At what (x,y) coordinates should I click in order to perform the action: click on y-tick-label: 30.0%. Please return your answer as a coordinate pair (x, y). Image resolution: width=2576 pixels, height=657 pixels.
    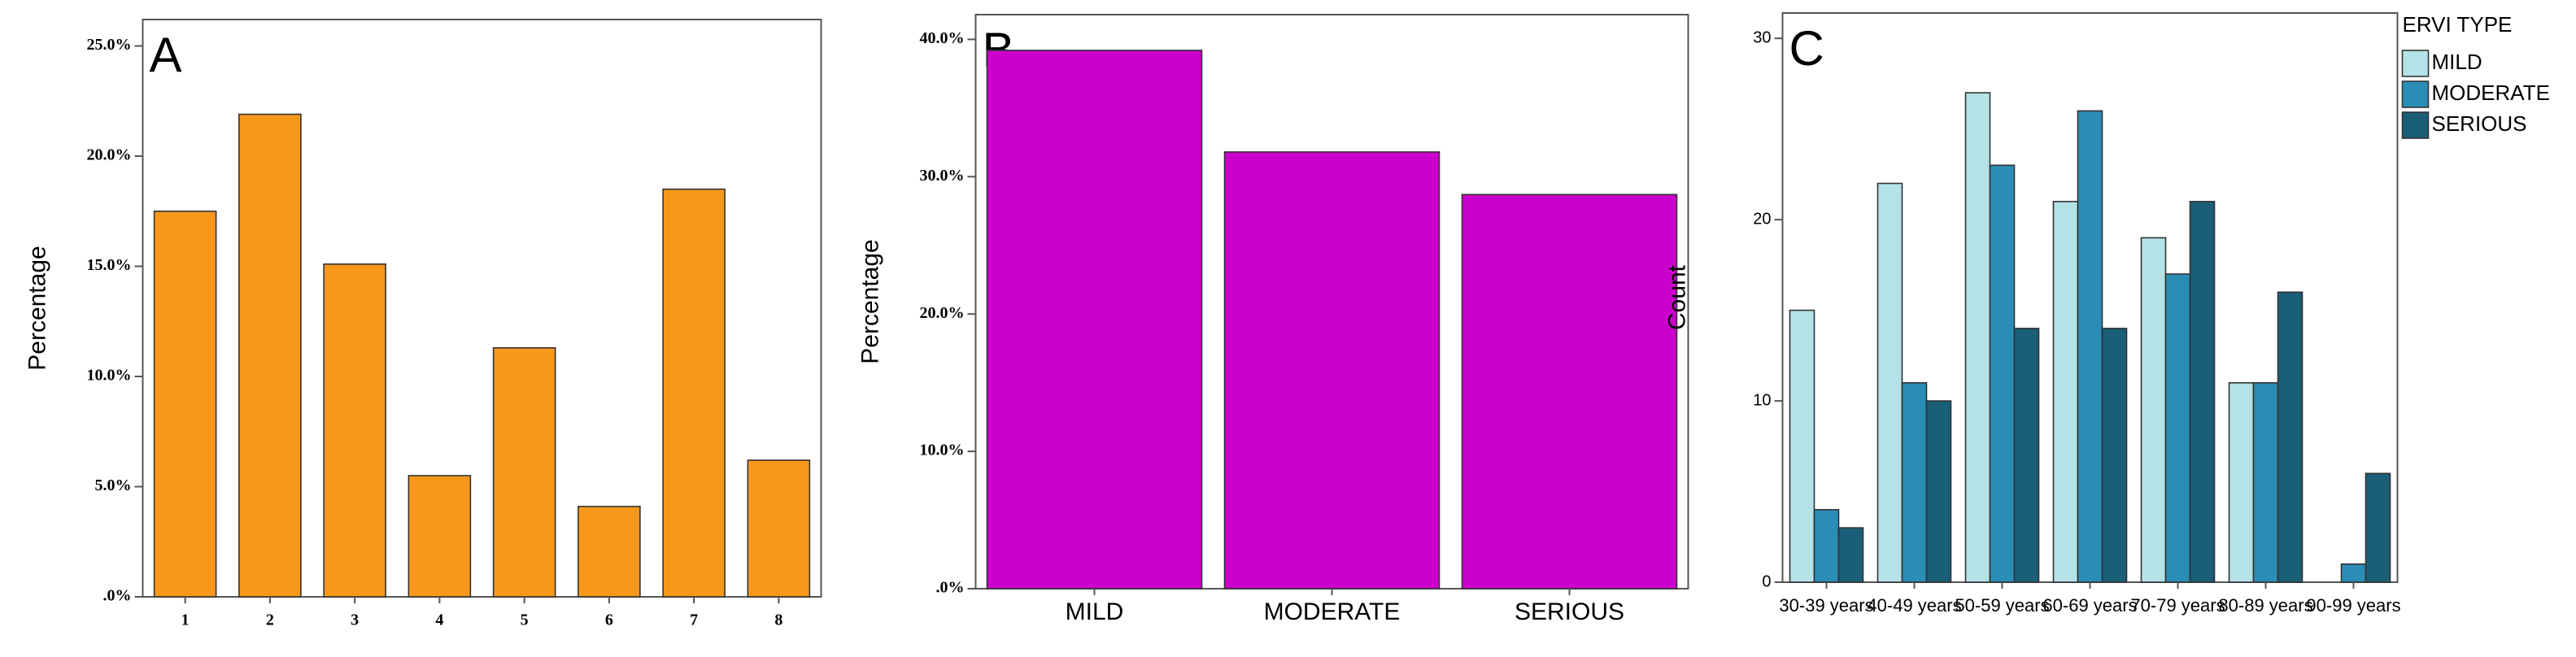
    Looking at the image, I should click on (942, 176).